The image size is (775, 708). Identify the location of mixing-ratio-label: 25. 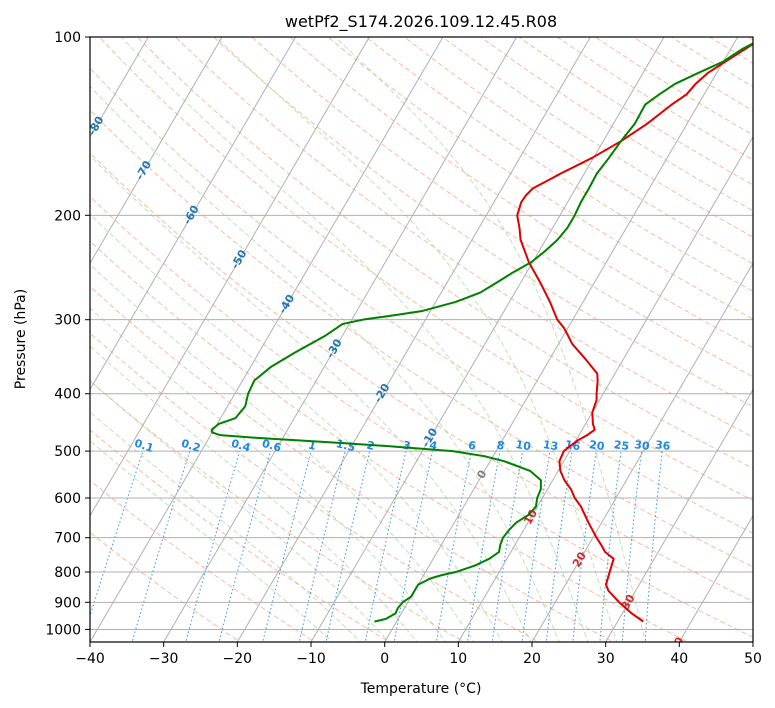
(621, 445).